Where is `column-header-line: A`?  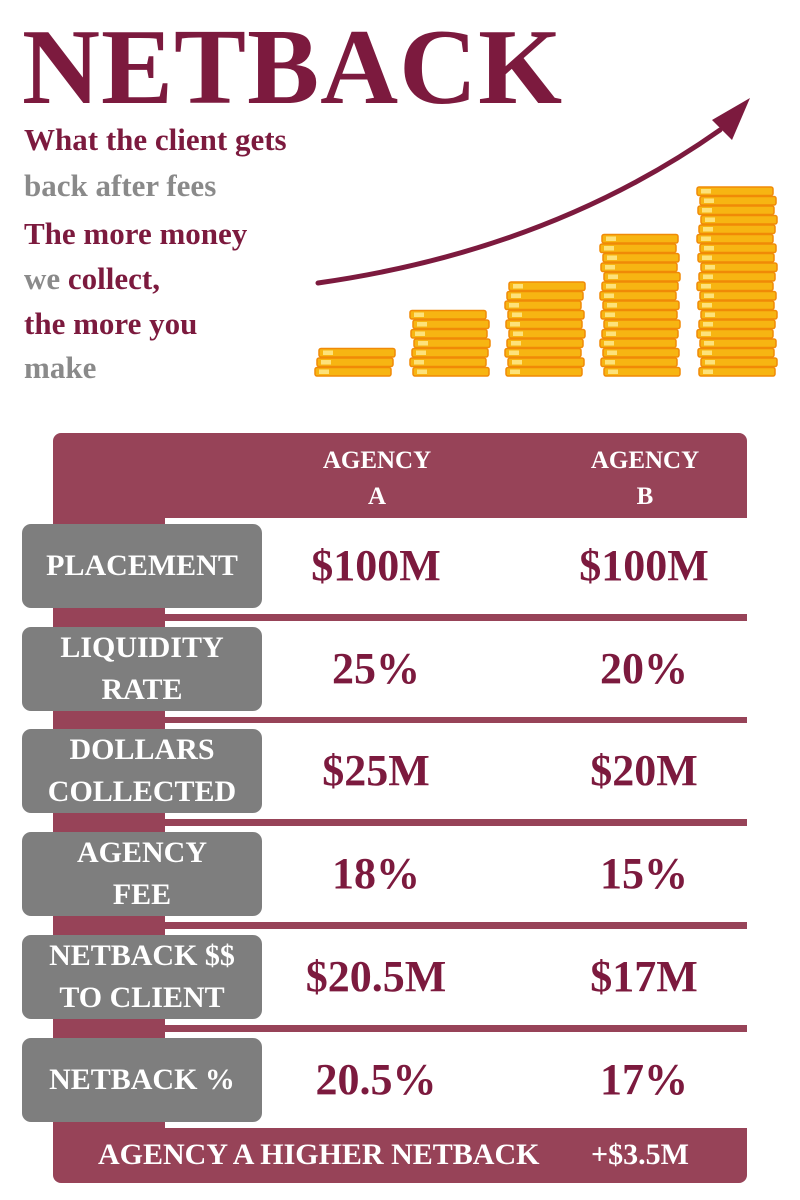 column-header-line: A is located at coordinates (377, 496).